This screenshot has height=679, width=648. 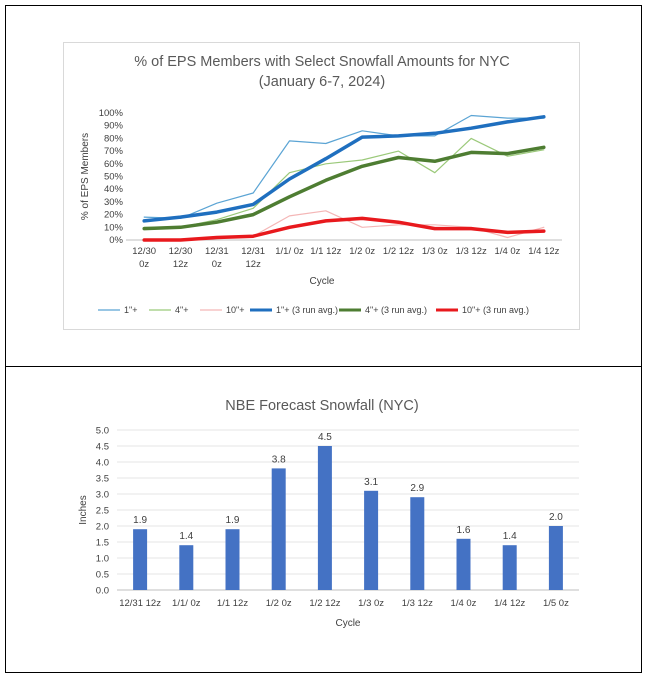 I want to click on x-tick-label-line: 1/1/ 0z, so click(x=289, y=251).